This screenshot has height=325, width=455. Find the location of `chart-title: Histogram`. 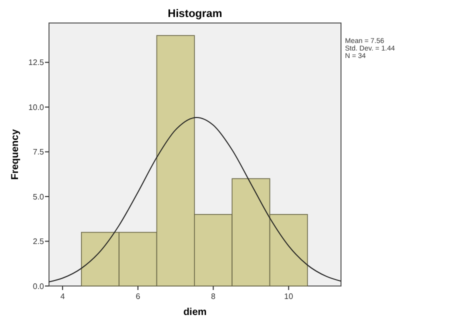

chart-title: Histogram is located at coordinates (195, 14).